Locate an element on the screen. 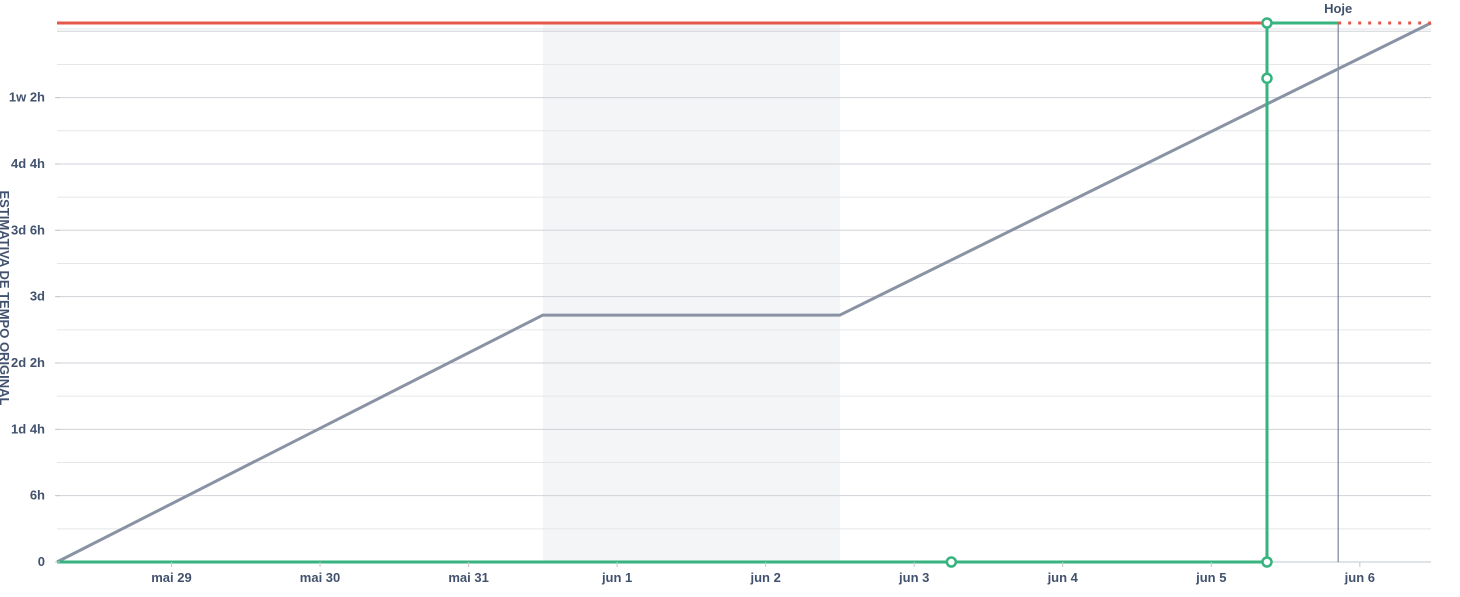  y-tick-label: 1d 4h is located at coordinates (28, 428).